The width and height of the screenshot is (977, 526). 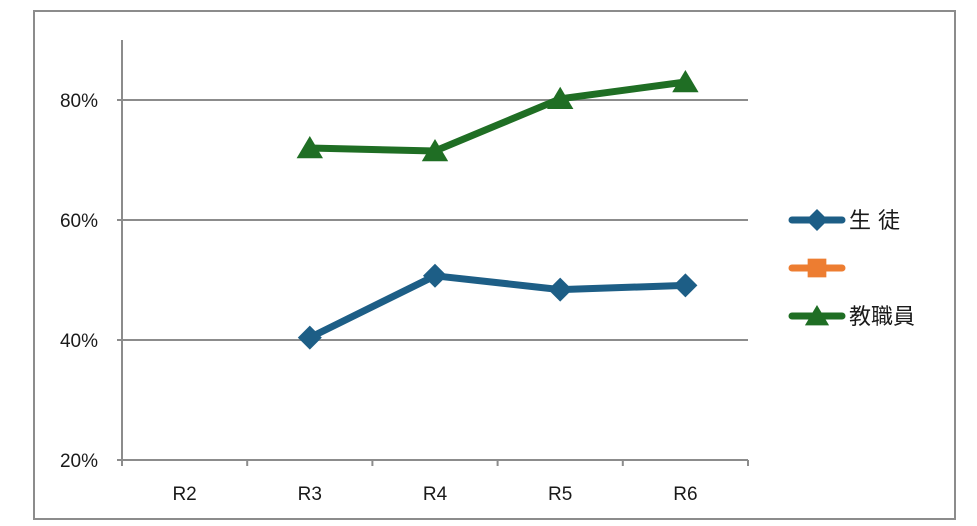 I want to click on y-tick-label: 80%, so click(x=79, y=101).